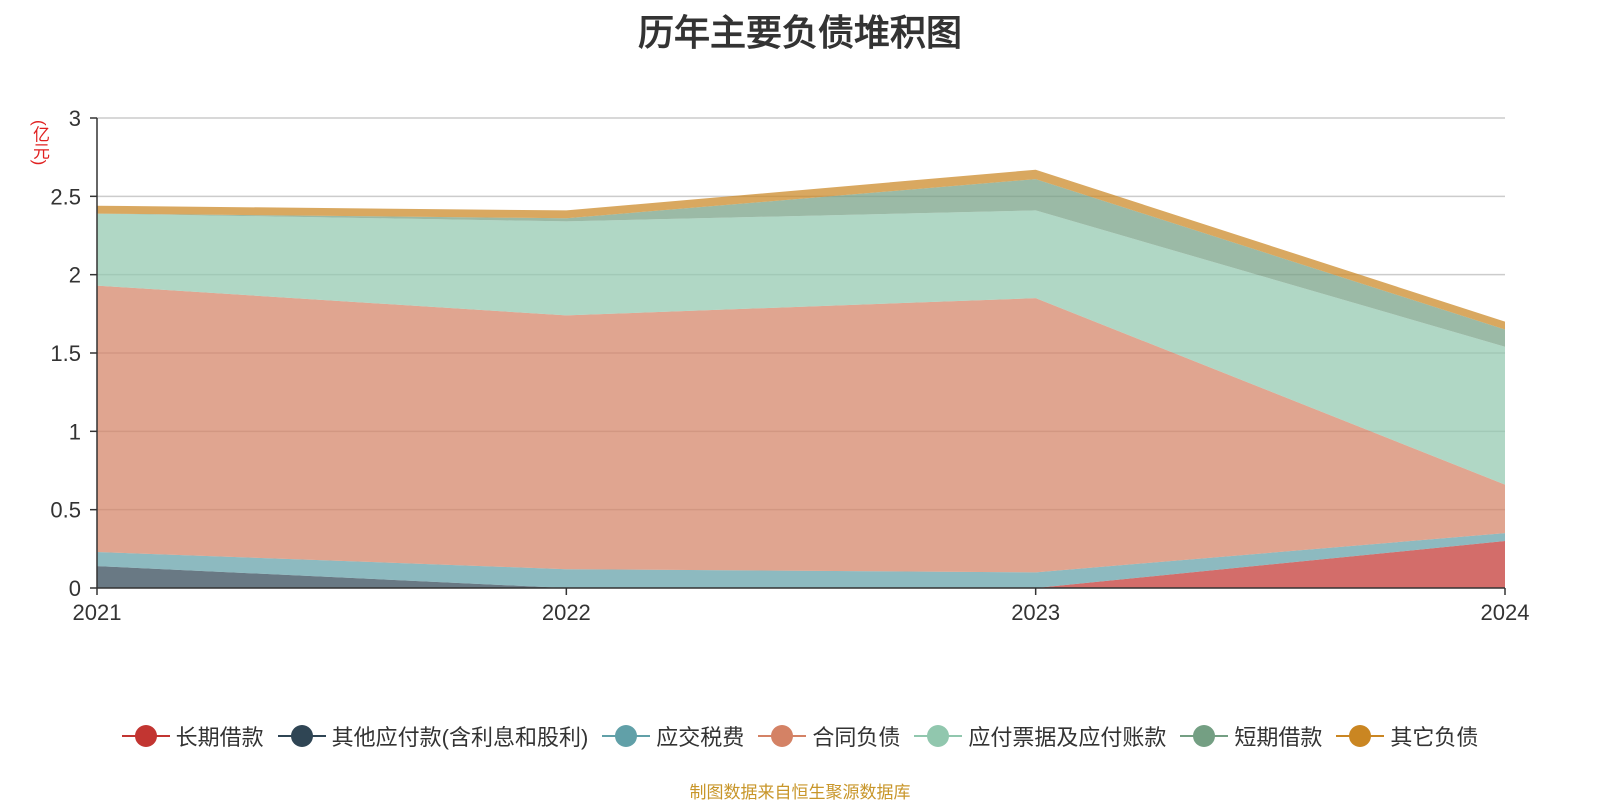  I want to click on legend-label: 其他应付款(含利息和股利), so click(460, 737).